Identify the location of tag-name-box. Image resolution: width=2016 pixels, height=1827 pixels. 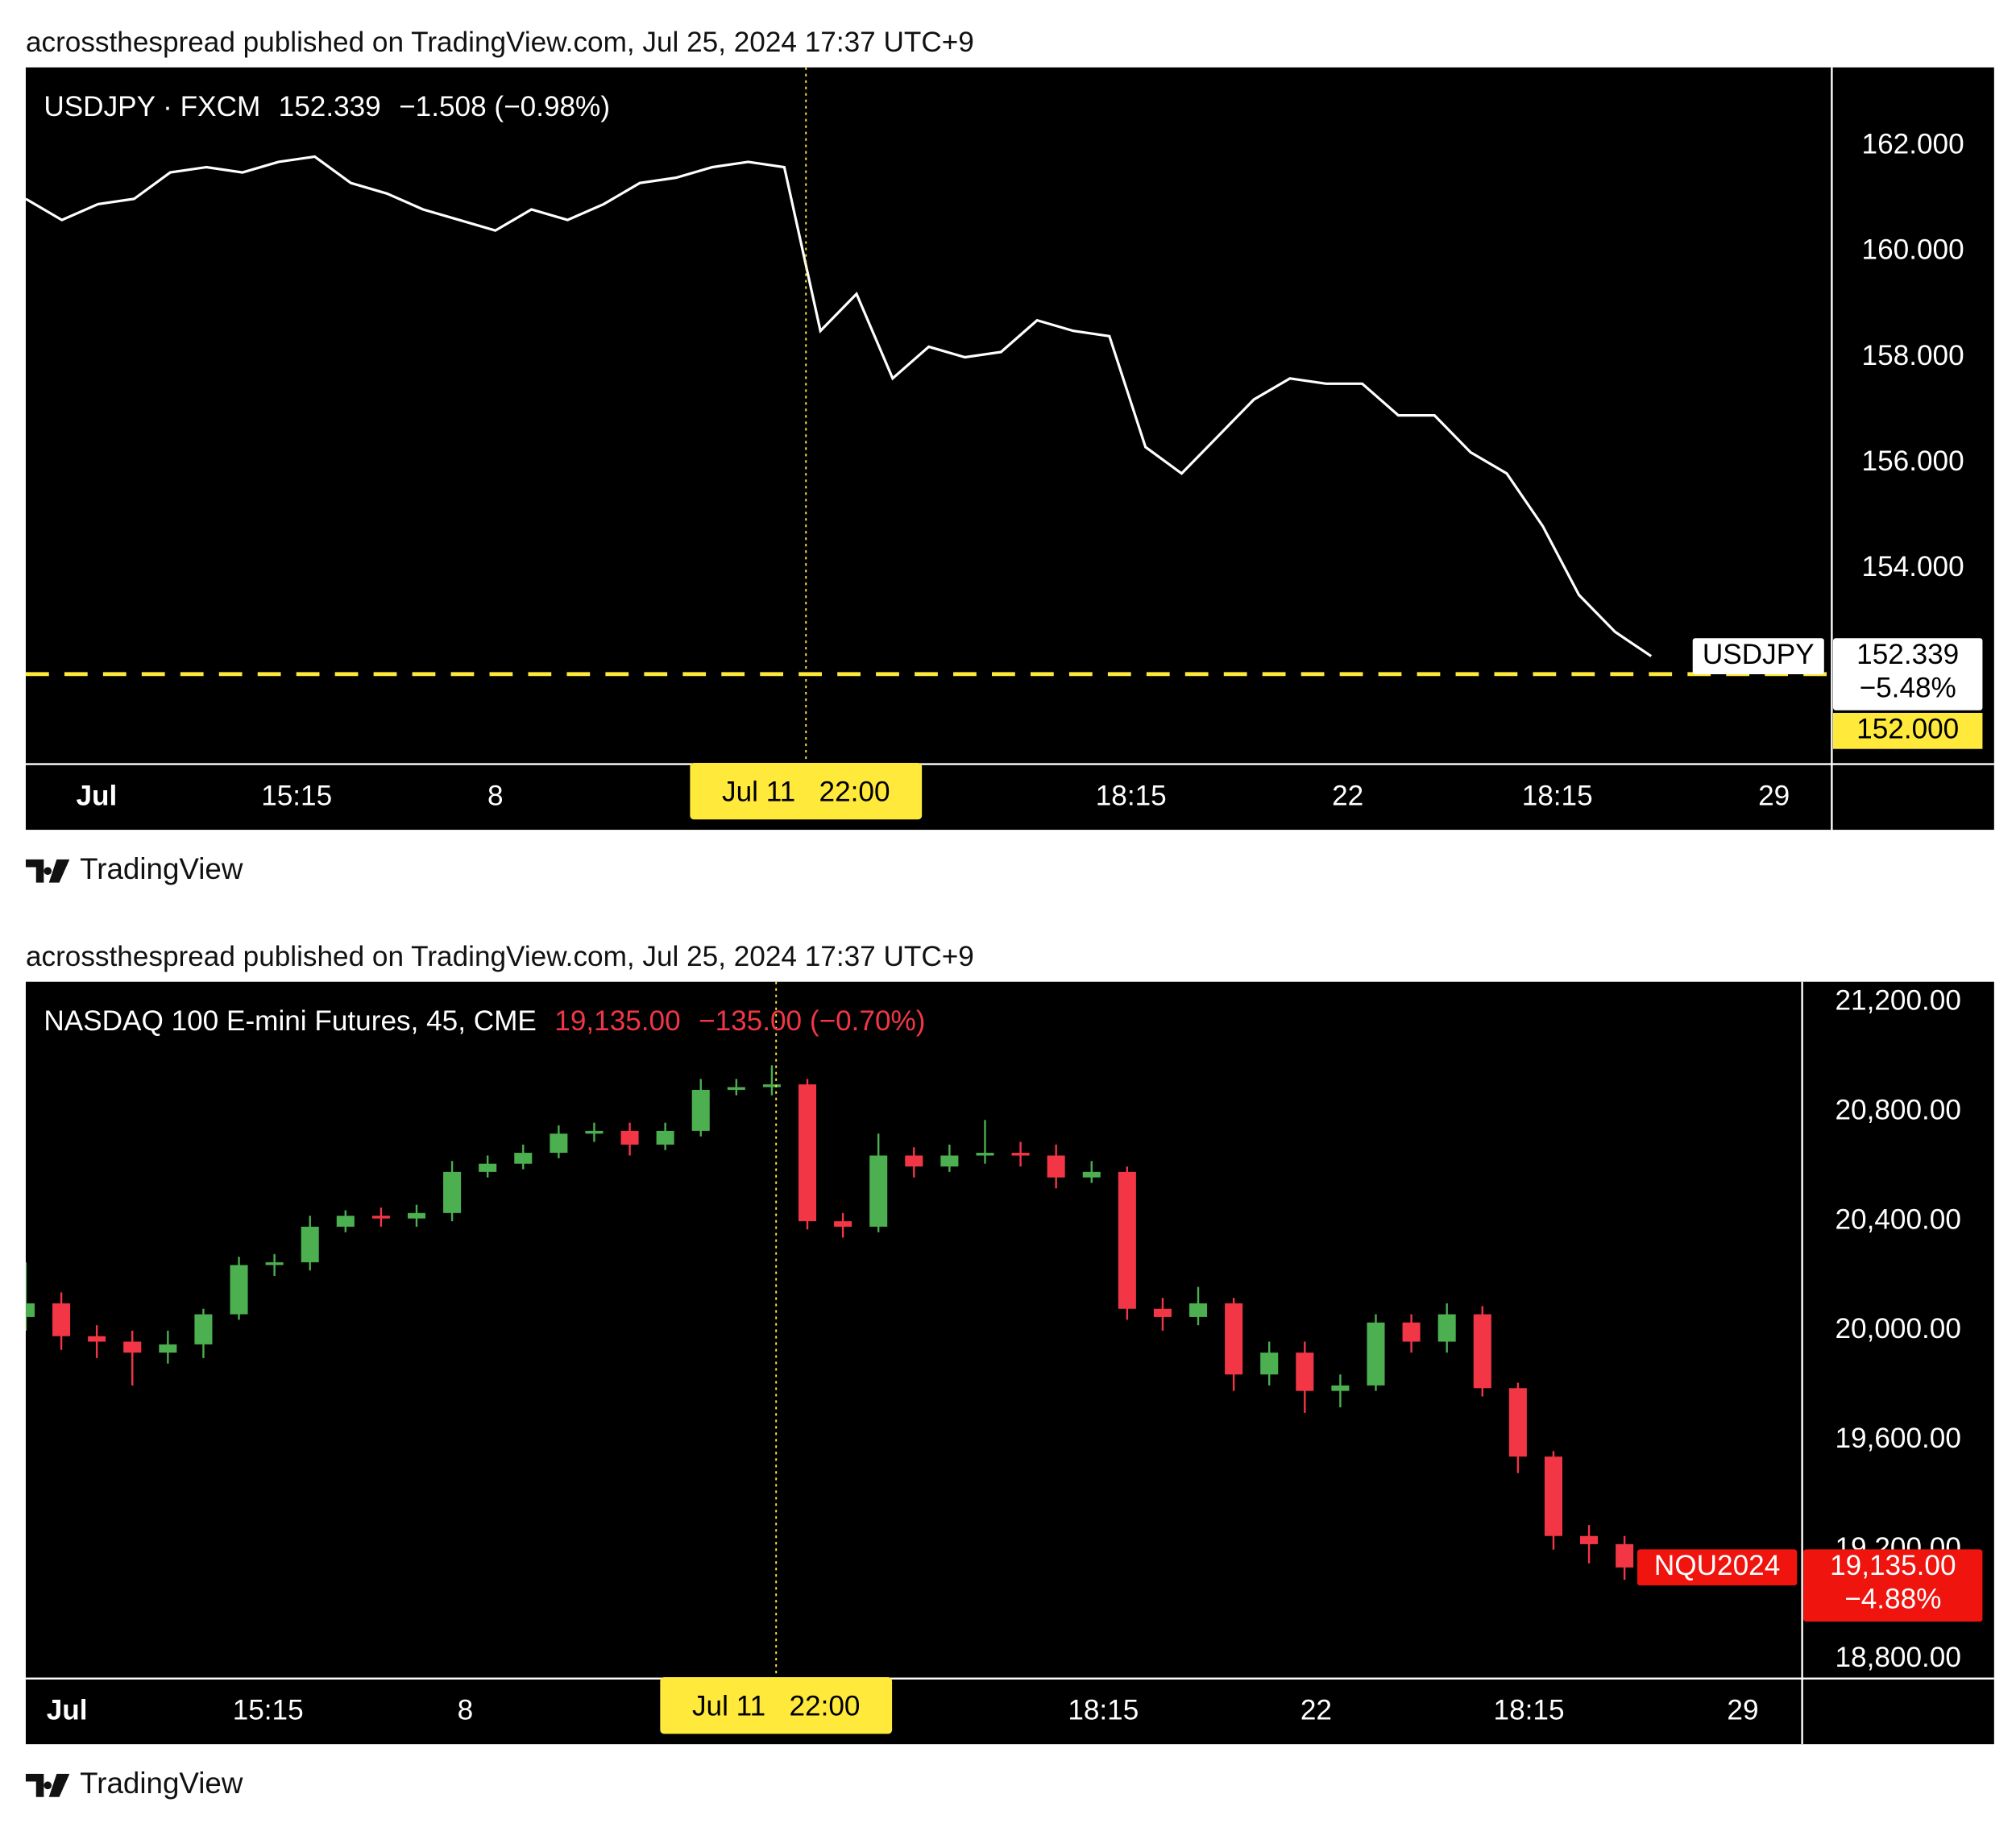
(1758, 656).